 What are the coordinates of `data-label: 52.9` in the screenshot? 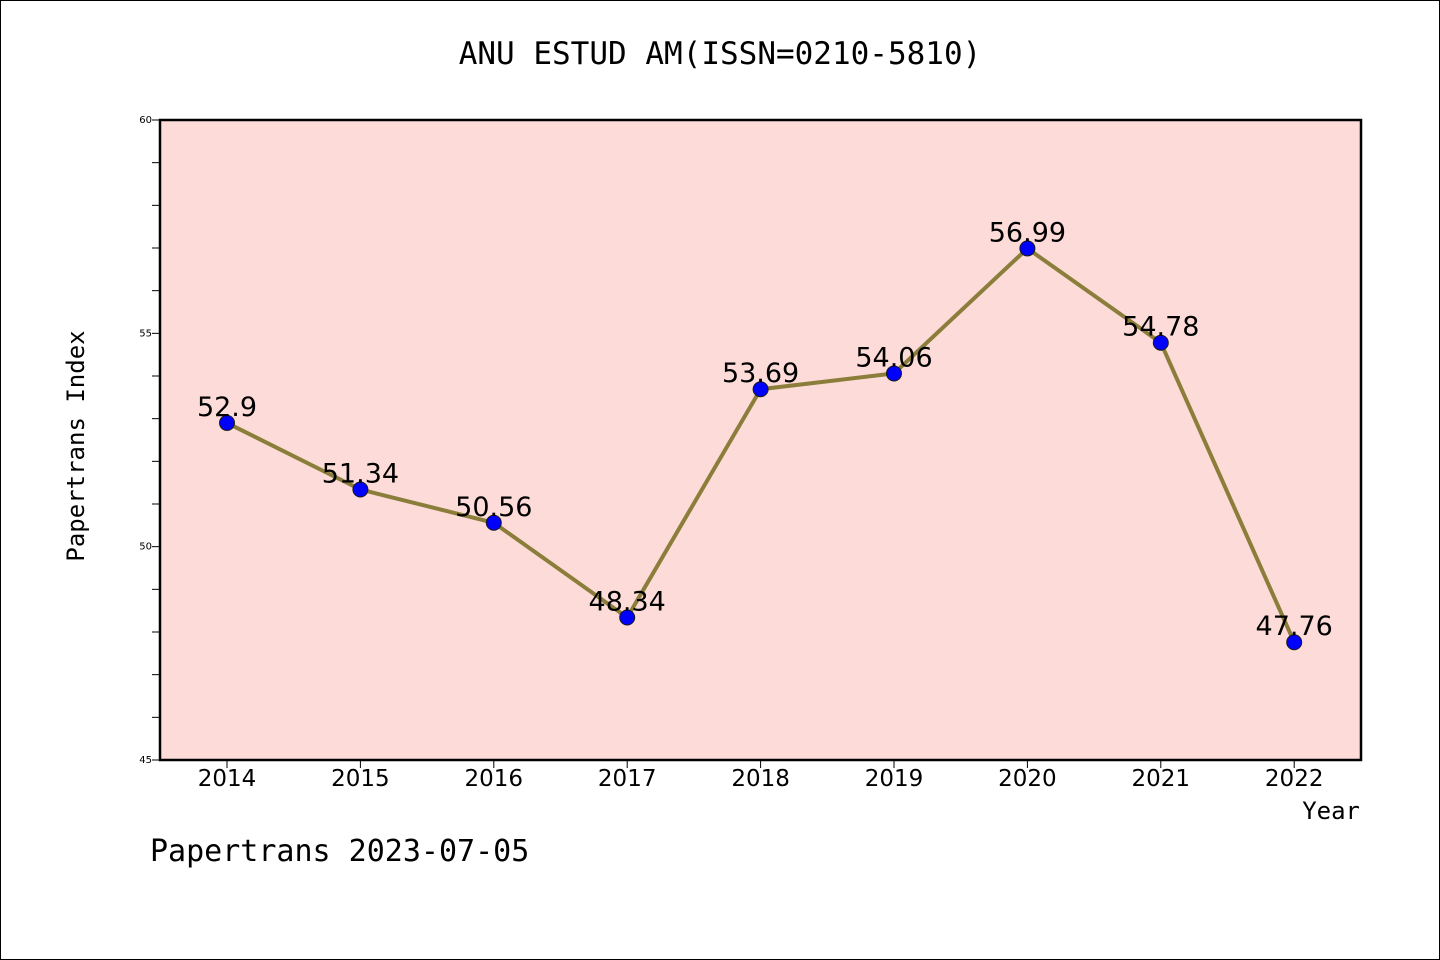 It's located at (227, 407).